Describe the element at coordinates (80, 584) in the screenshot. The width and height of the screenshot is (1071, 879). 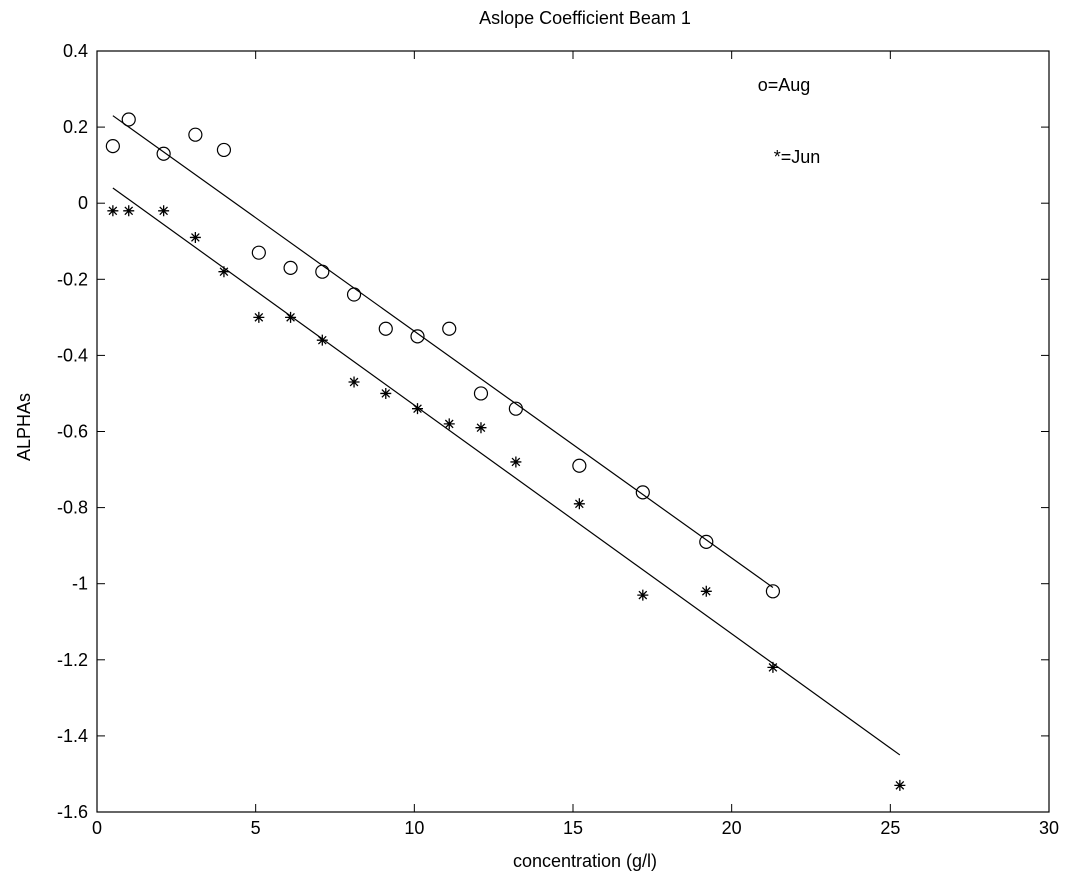
I see `y-tick-label: -1` at that location.